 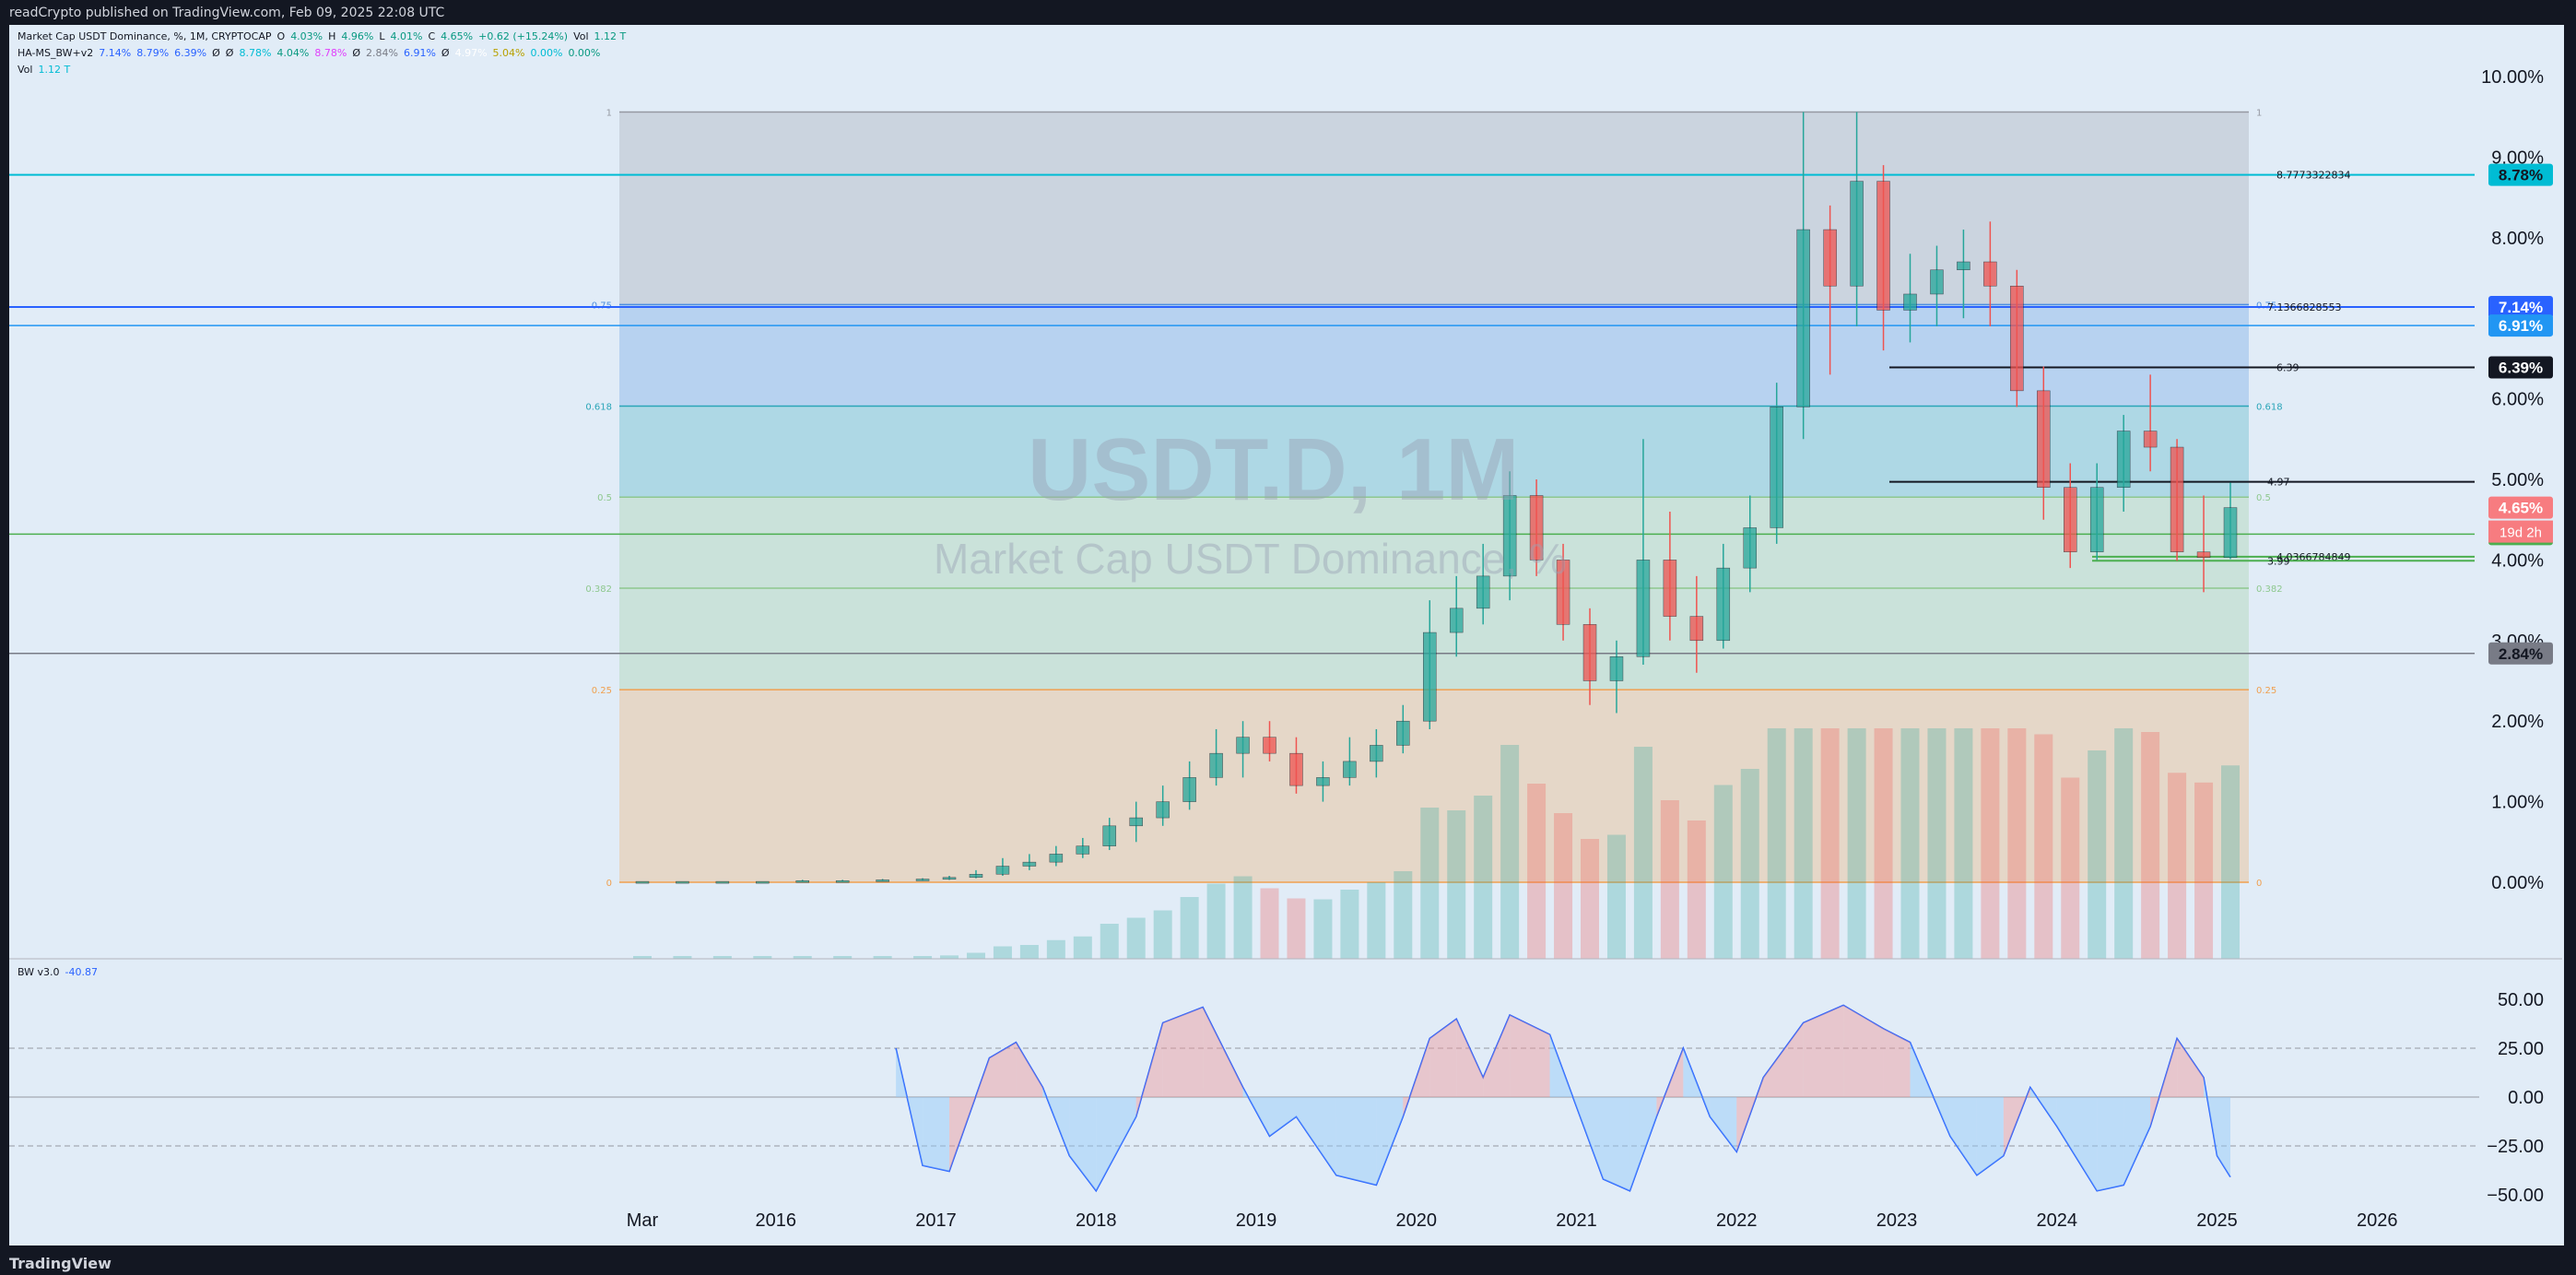 What do you see at coordinates (508, 53) in the screenshot?
I see `ind-val-10: 5.04%` at bounding box center [508, 53].